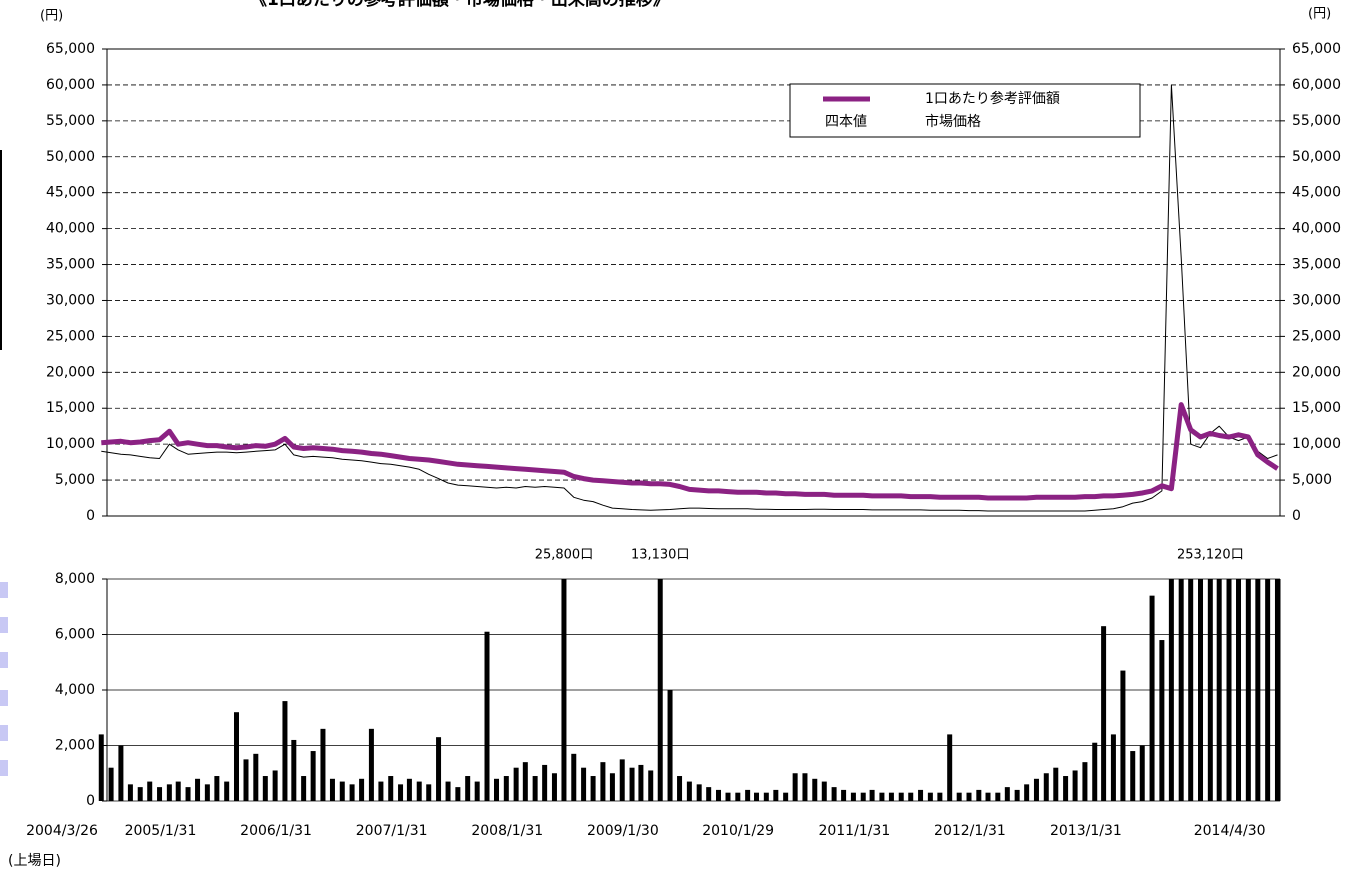  What do you see at coordinates (34, 861) in the screenshot?
I see `x-note: (上場日)` at bounding box center [34, 861].